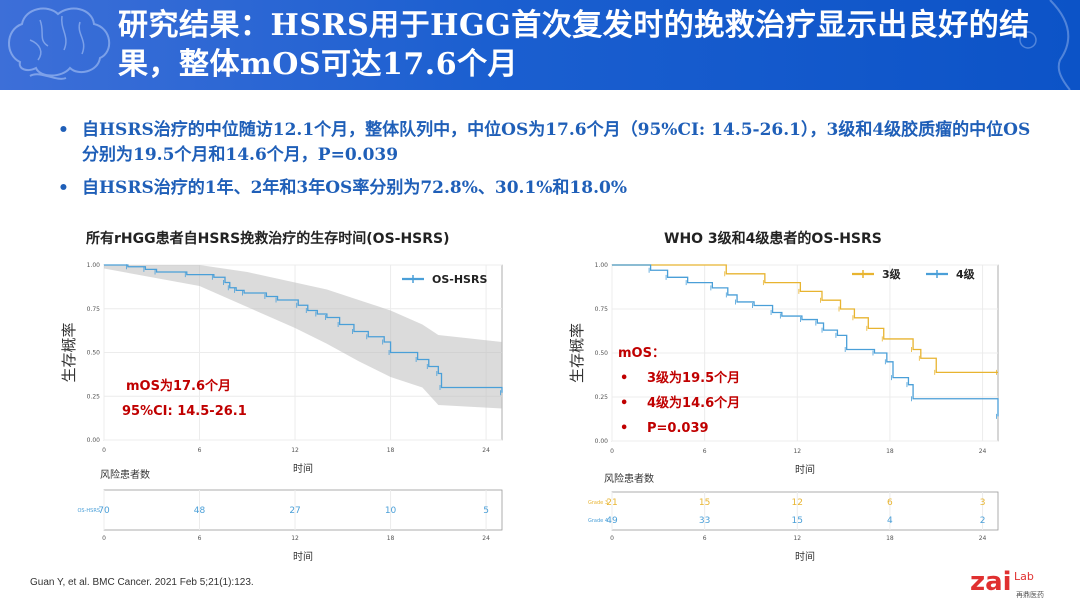  What do you see at coordinates (892, 274) in the screenshot?
I see `legend-label: 3级` at bounding box center [892, 274].